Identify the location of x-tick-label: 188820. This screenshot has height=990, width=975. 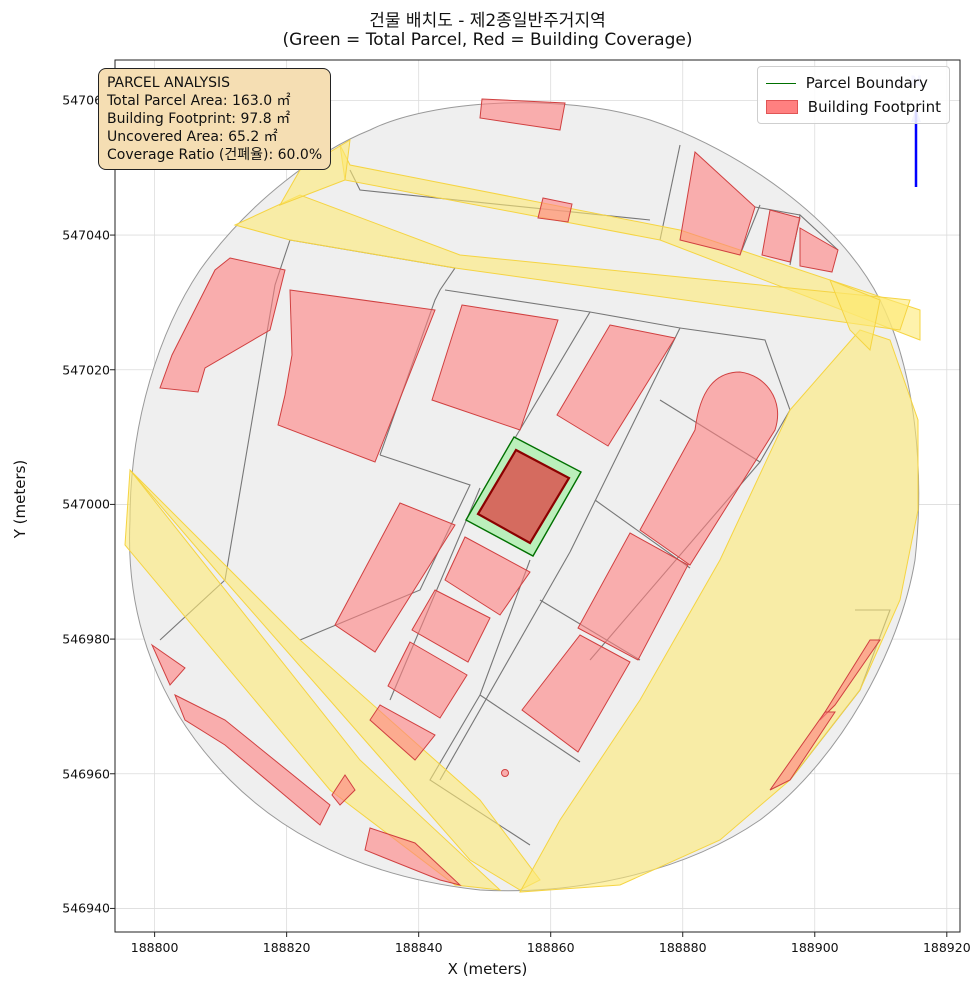
(286, 947).